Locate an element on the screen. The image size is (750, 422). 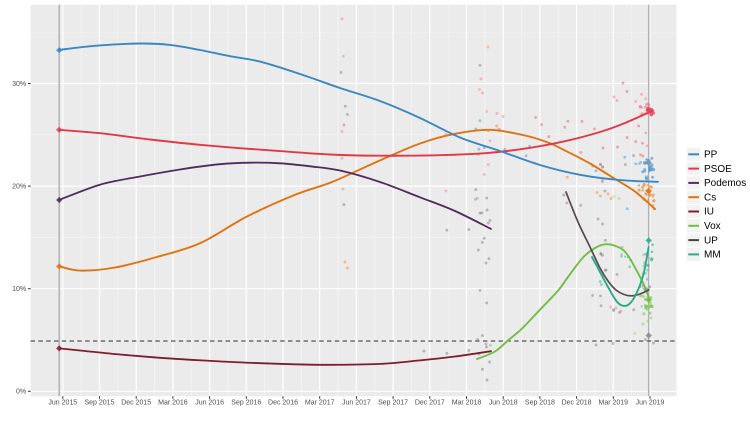
svg-text: Sep 2017 is located at coordinates (393, 403).